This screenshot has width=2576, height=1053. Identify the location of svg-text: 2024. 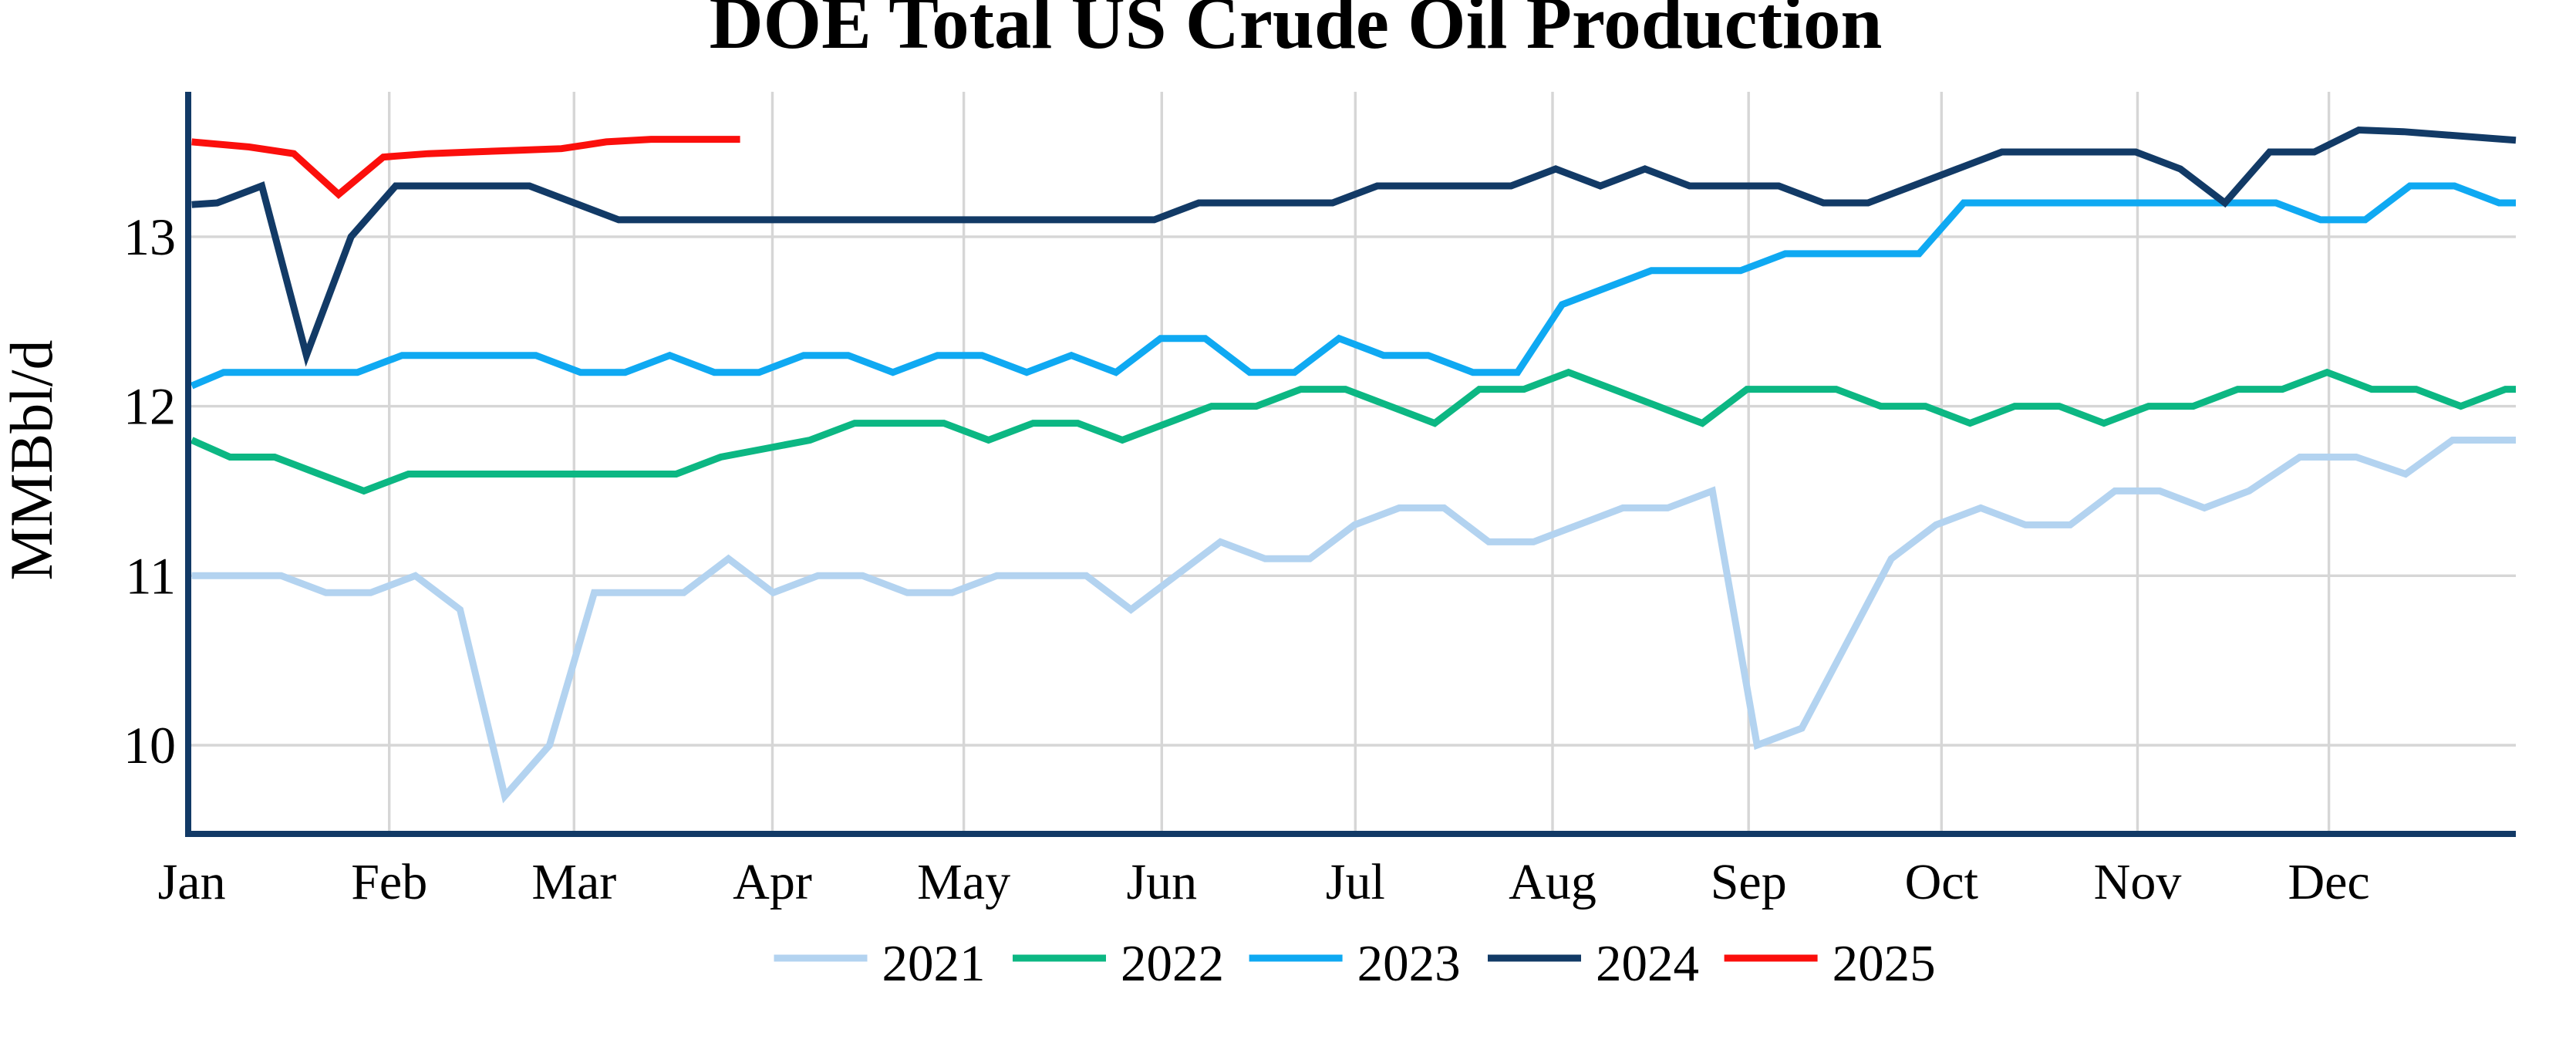
(1647, 964).